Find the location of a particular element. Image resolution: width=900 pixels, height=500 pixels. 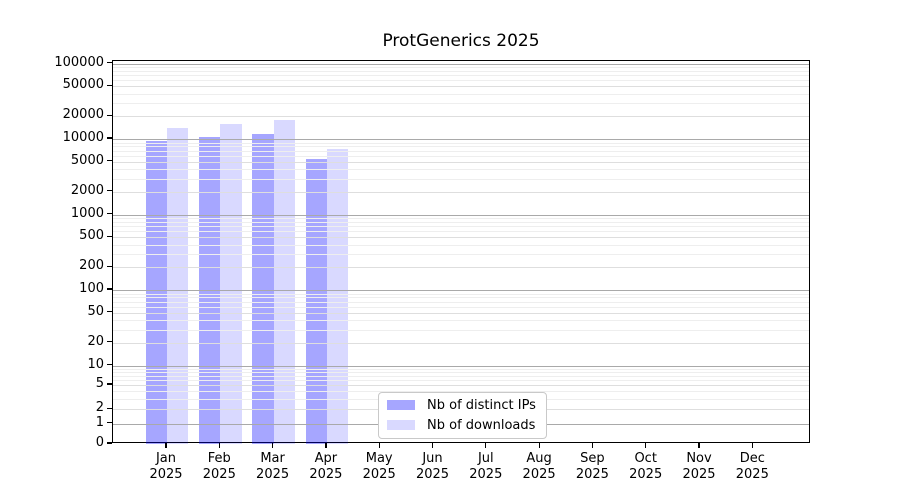

x-tick-jul-2025 is located at coordinates (486, 445).